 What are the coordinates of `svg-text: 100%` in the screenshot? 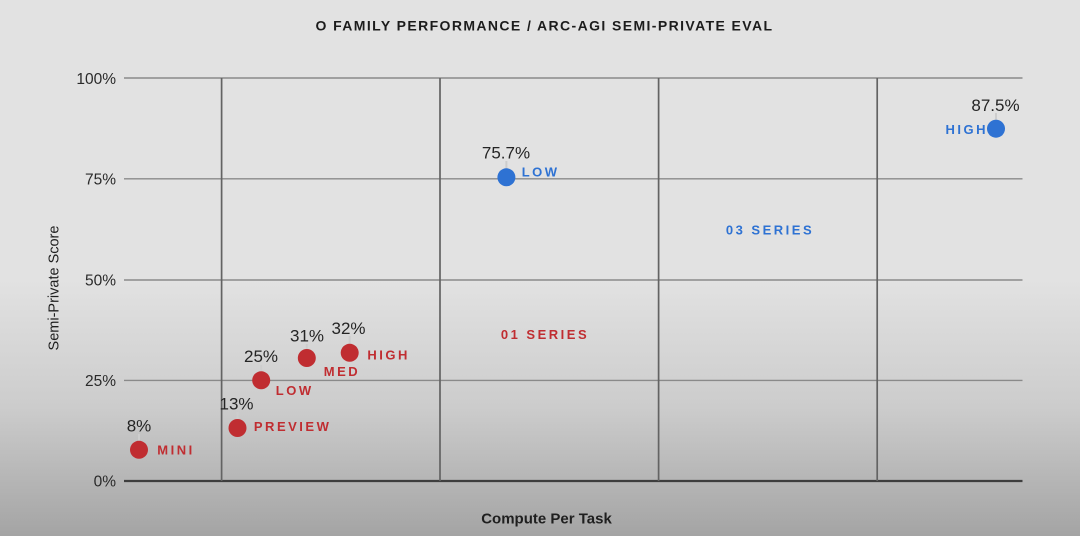 It's located at (96, 79).